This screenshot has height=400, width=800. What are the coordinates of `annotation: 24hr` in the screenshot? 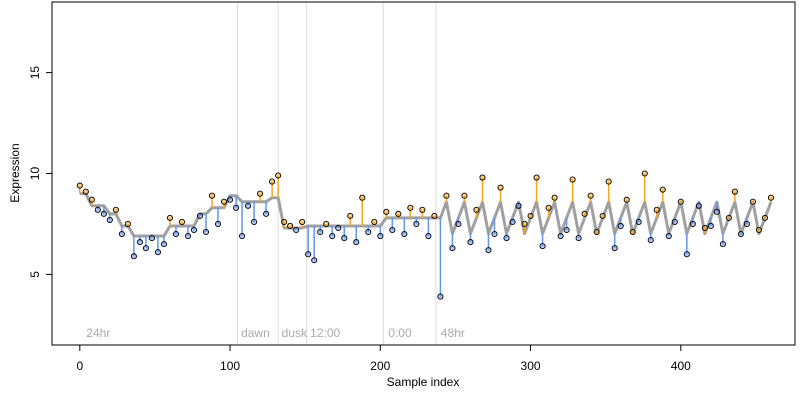 It's located at (98, 333).